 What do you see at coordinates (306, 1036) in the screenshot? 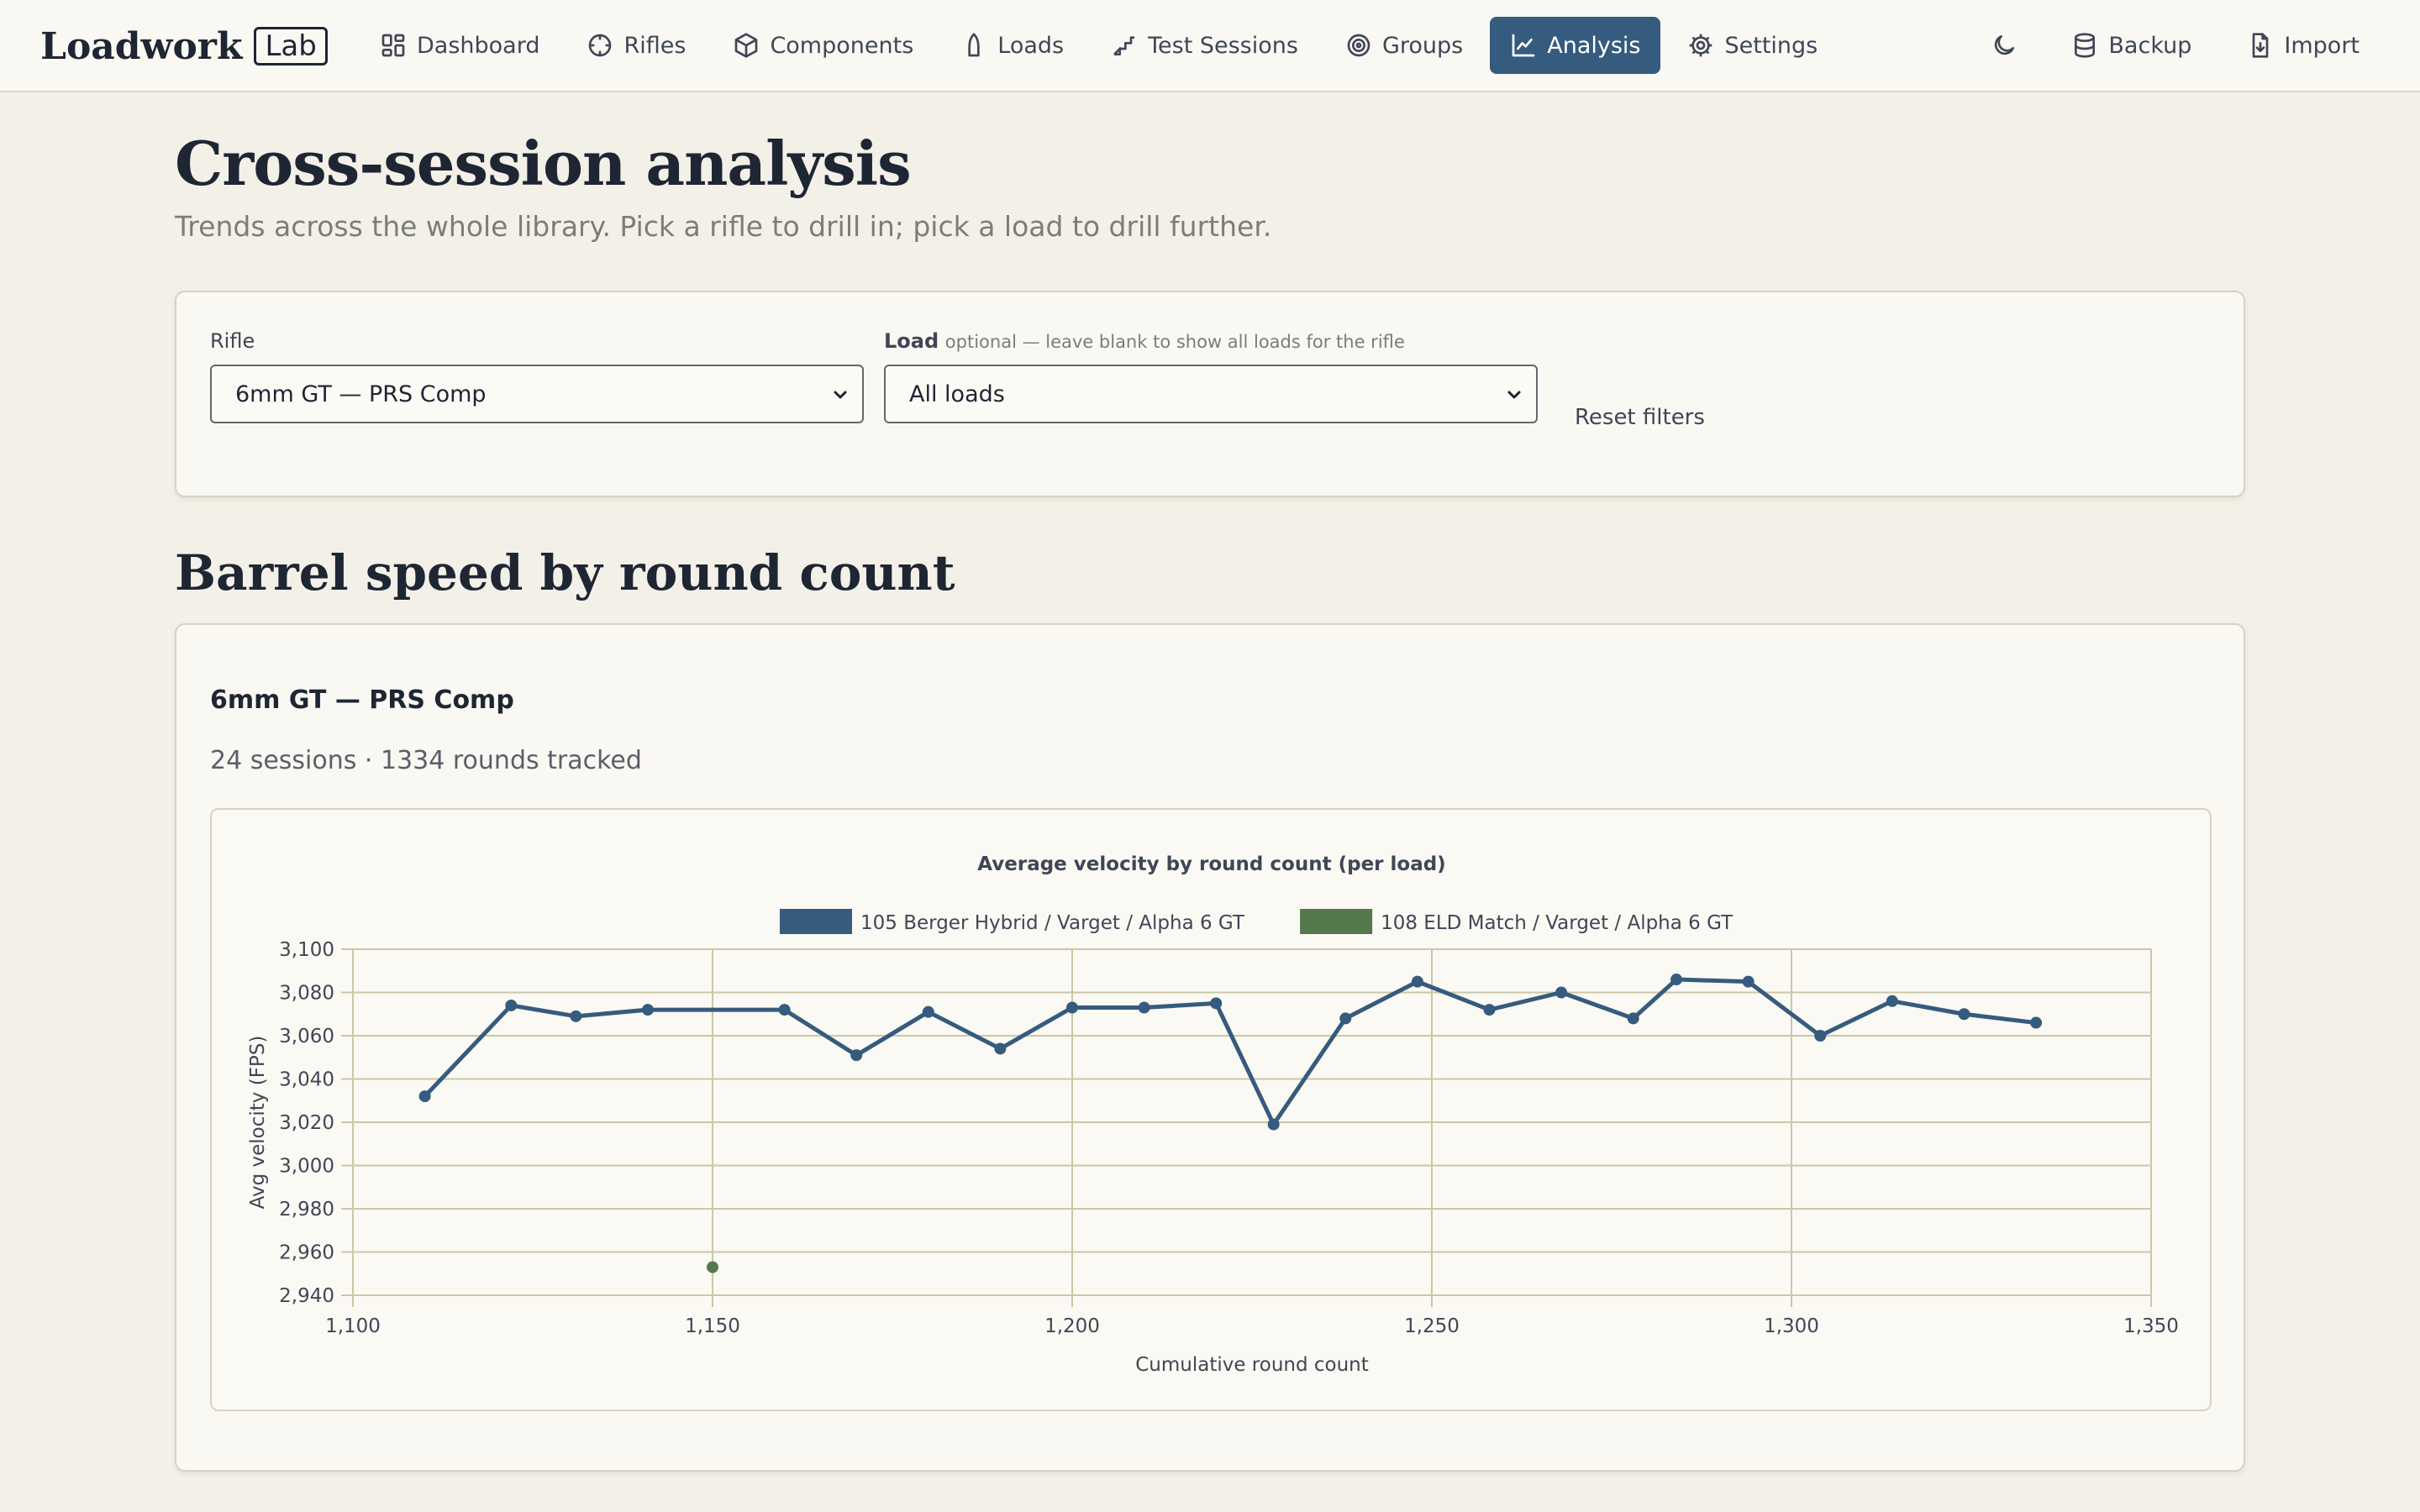
I see `y-tick-label: 3,060` at bounding box center [306, 1036].